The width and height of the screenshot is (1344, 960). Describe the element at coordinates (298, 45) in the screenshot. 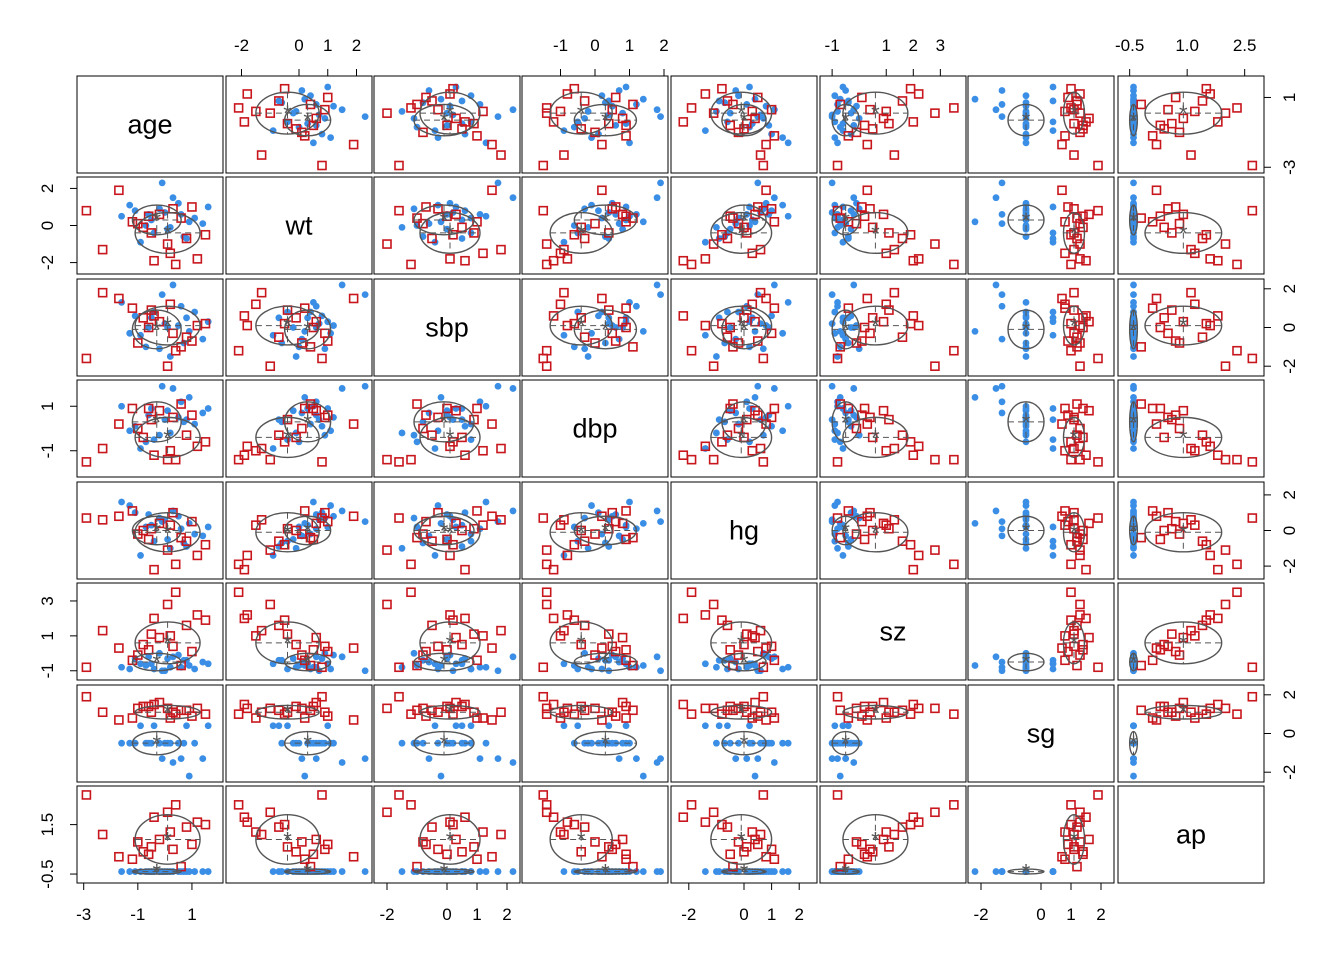

I see `tick-label: 0` at that location.